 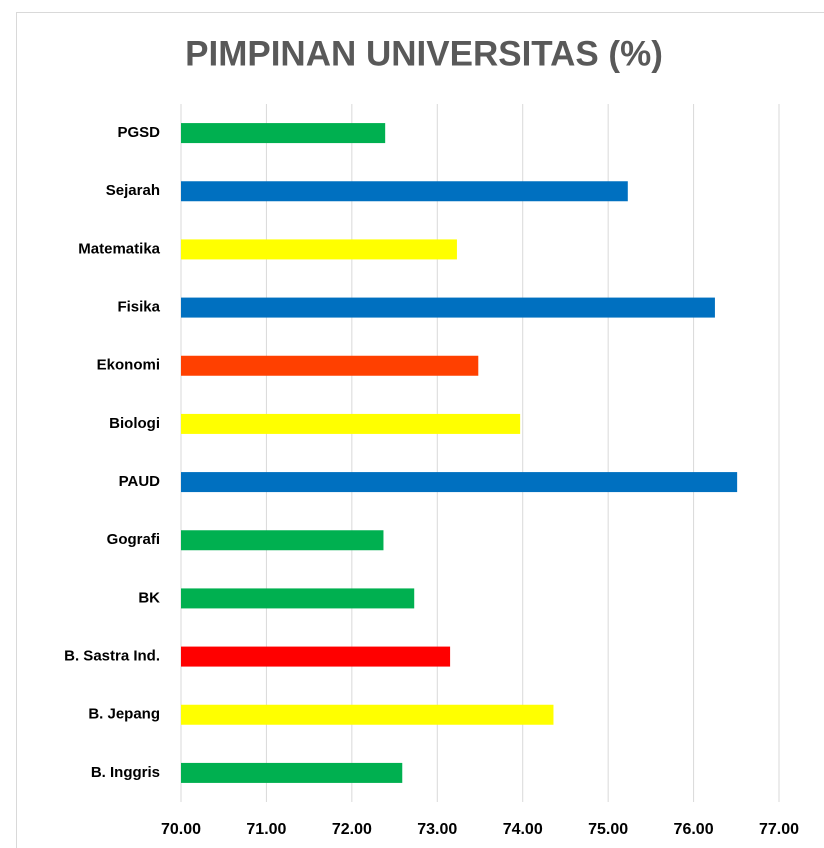 I want to click on y-tick-label: BK, so click(x=149, y=597).